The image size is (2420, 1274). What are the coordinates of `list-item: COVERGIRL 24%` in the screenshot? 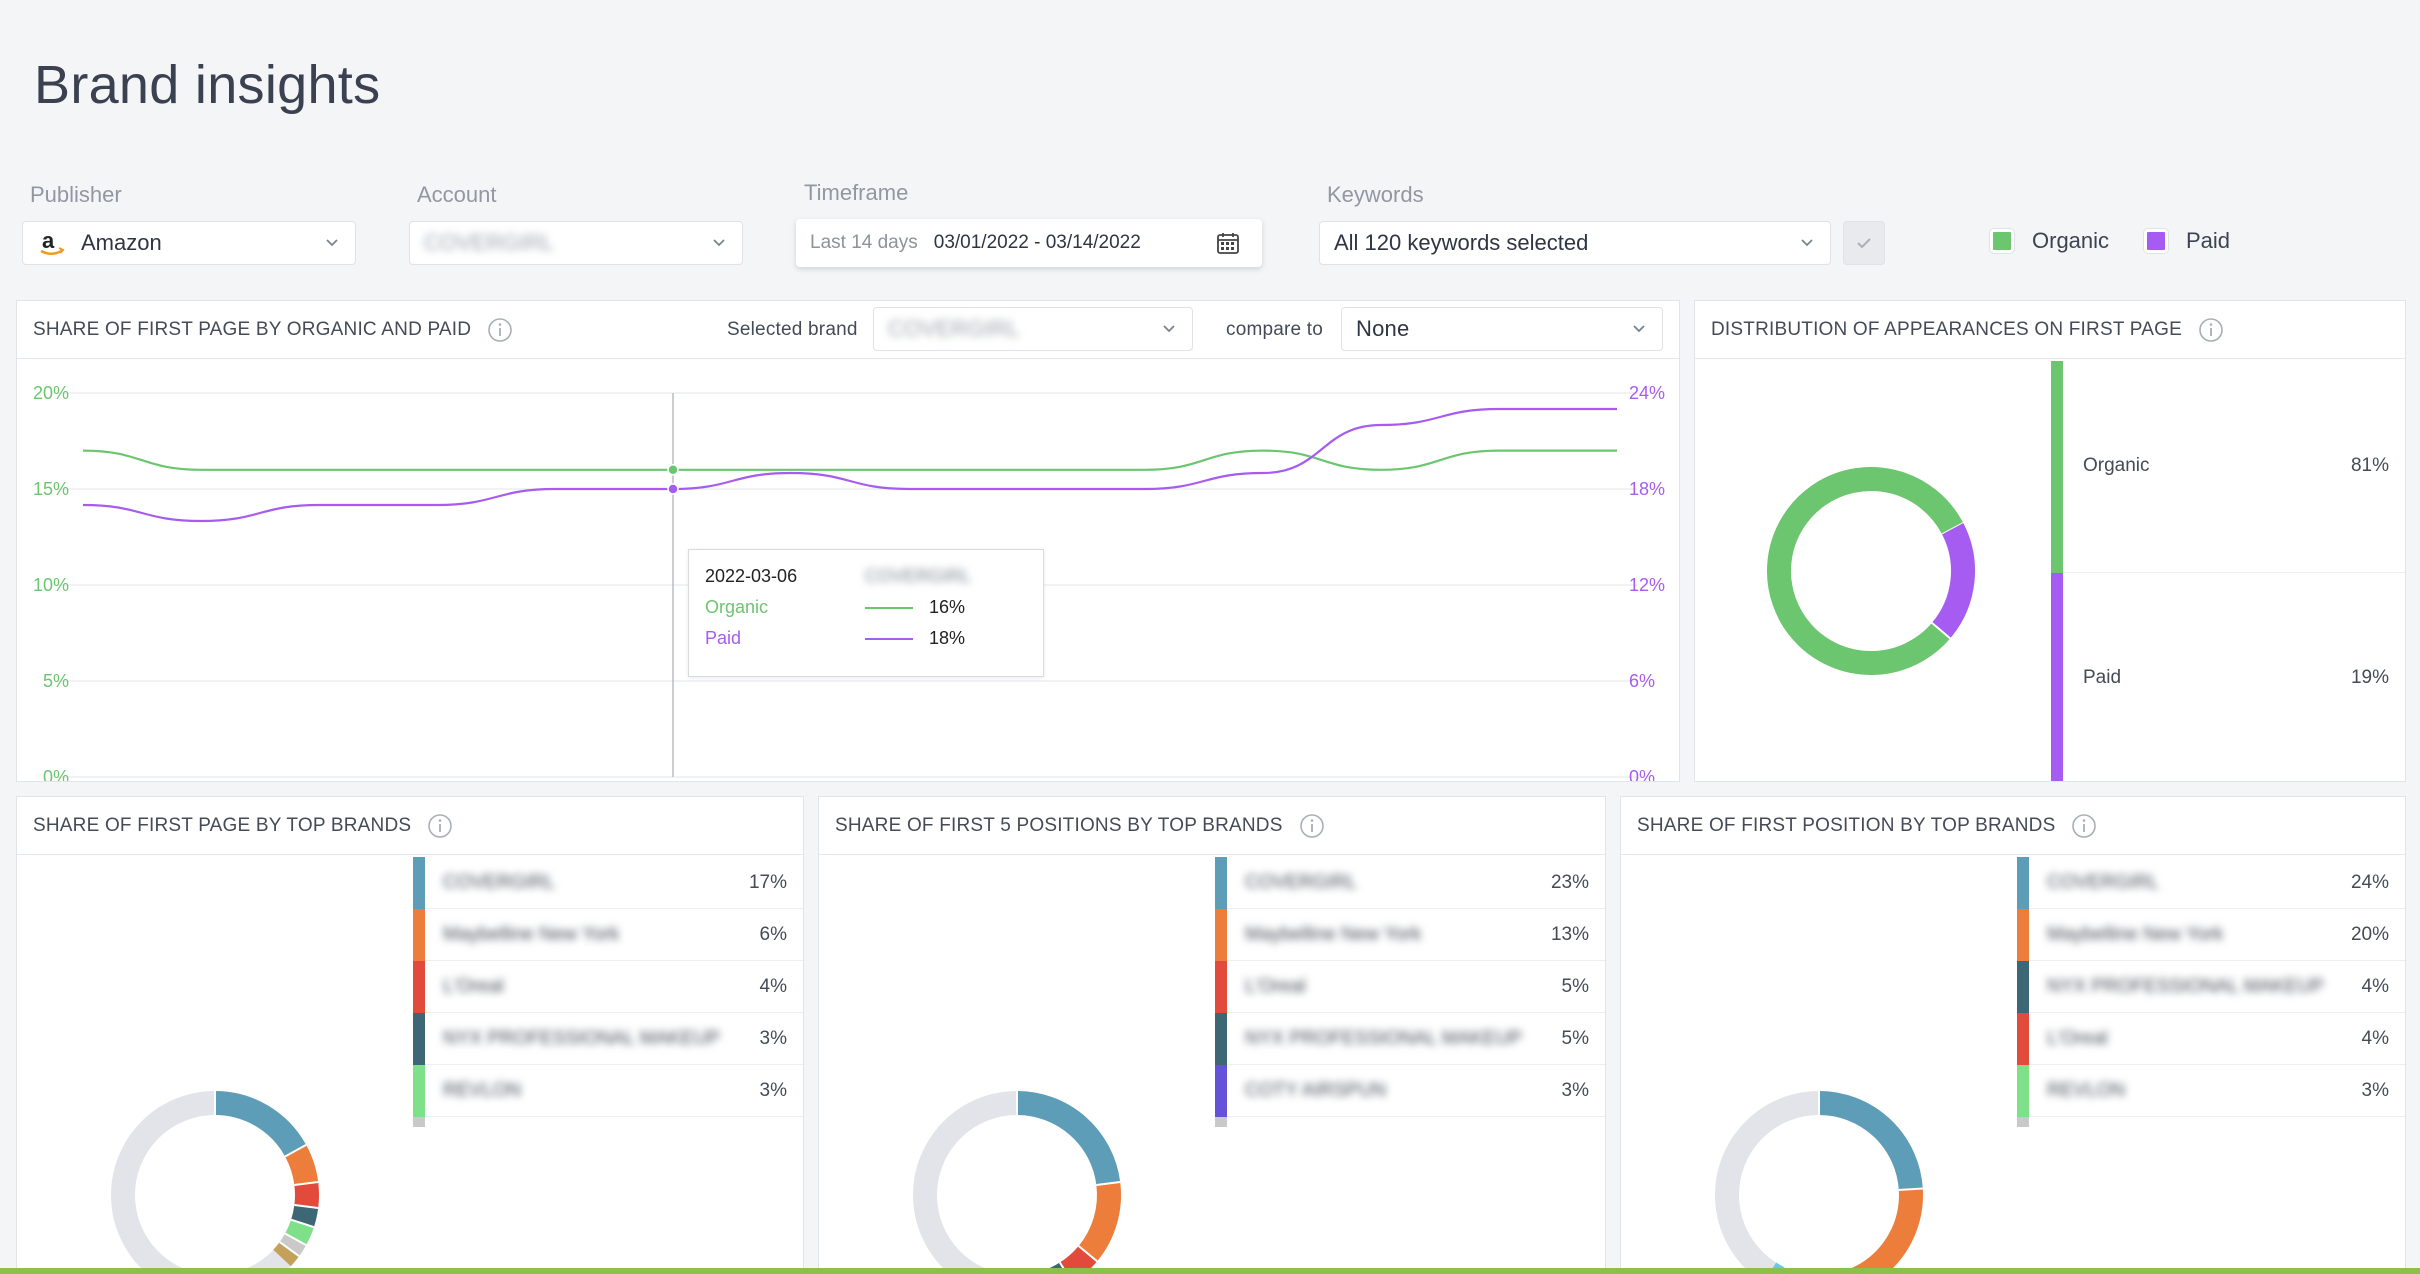 It's located at (2211, 883).